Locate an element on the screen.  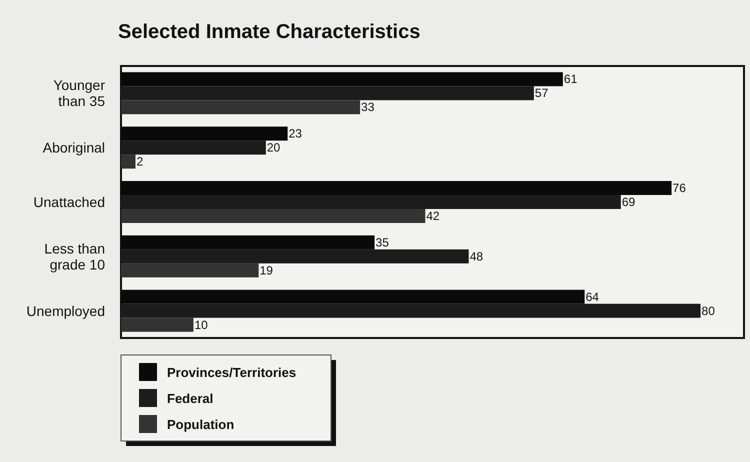
data-label: 76 is located at coordinates (679, 188).